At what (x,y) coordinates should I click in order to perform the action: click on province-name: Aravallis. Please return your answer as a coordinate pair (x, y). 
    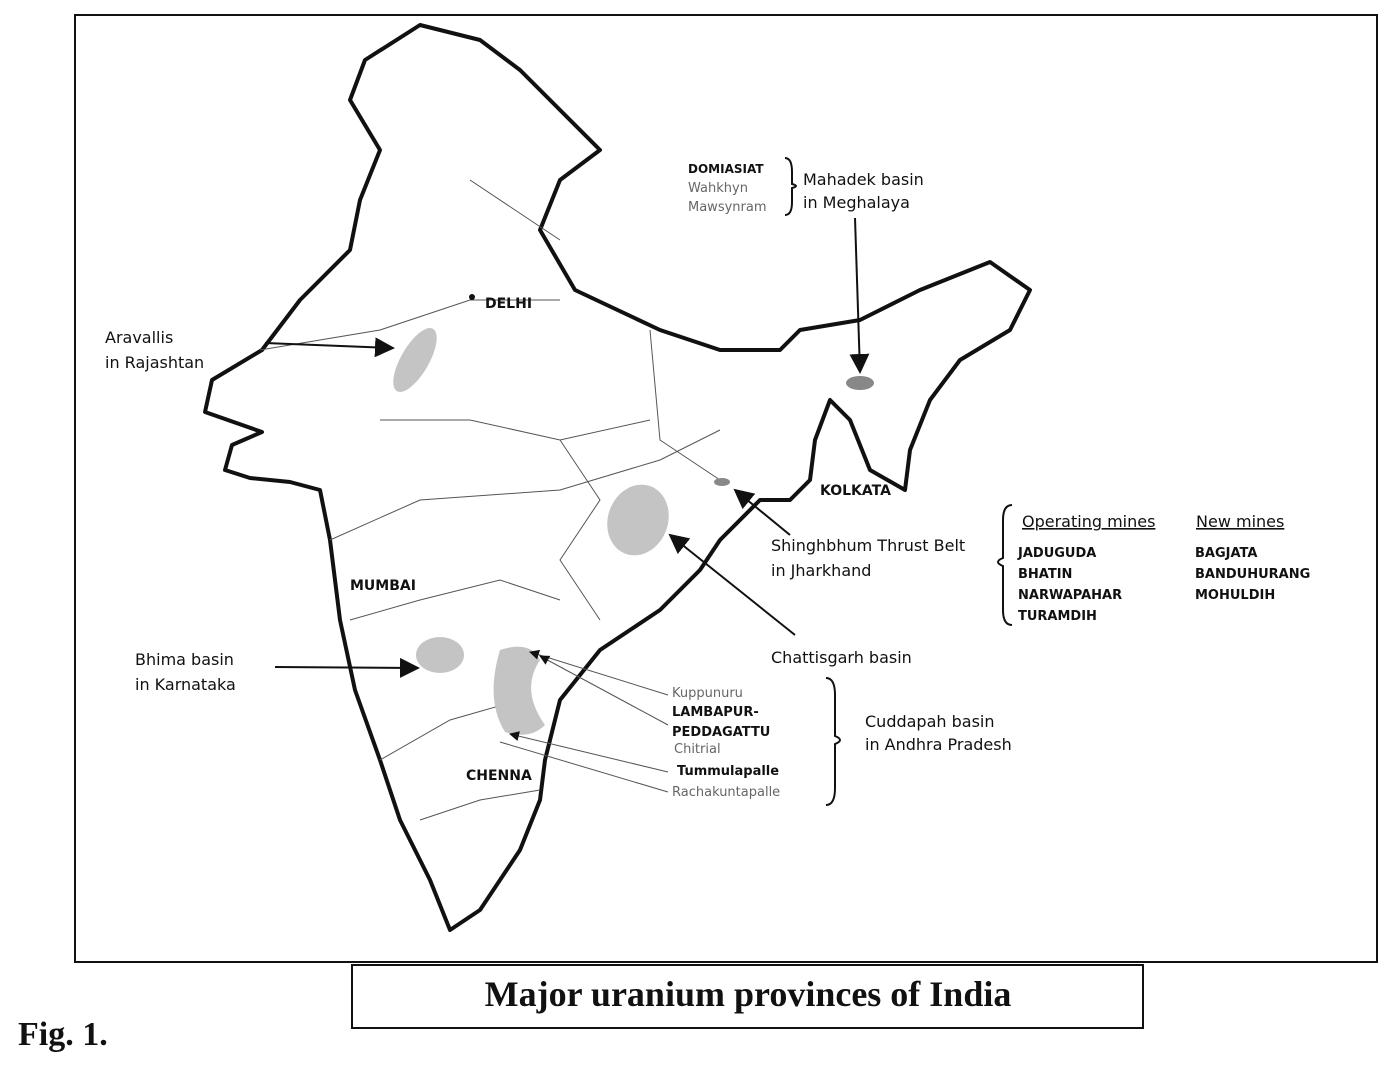
    Looking at the image, I should click on (139, 337).